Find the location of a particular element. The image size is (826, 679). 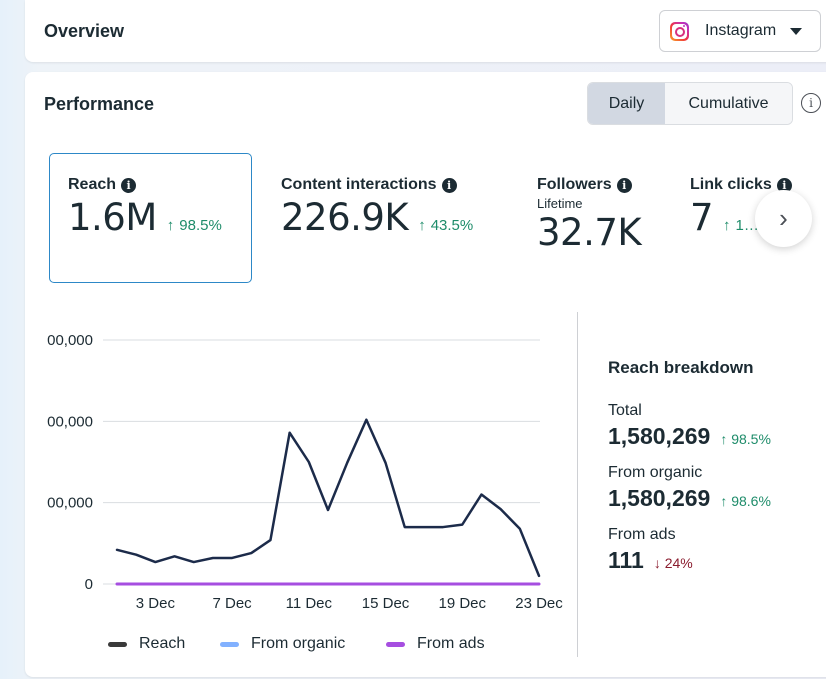

legend-item-organic: From organic is located at coordinates (282, 644).